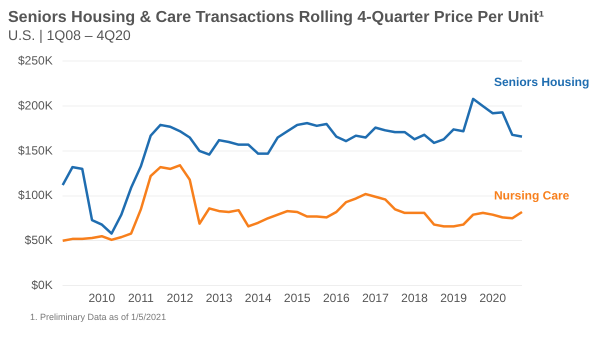  Describe the element at coordinates (297, 298) in the screenshot. I see `x-tick-label: 2015` at that location.